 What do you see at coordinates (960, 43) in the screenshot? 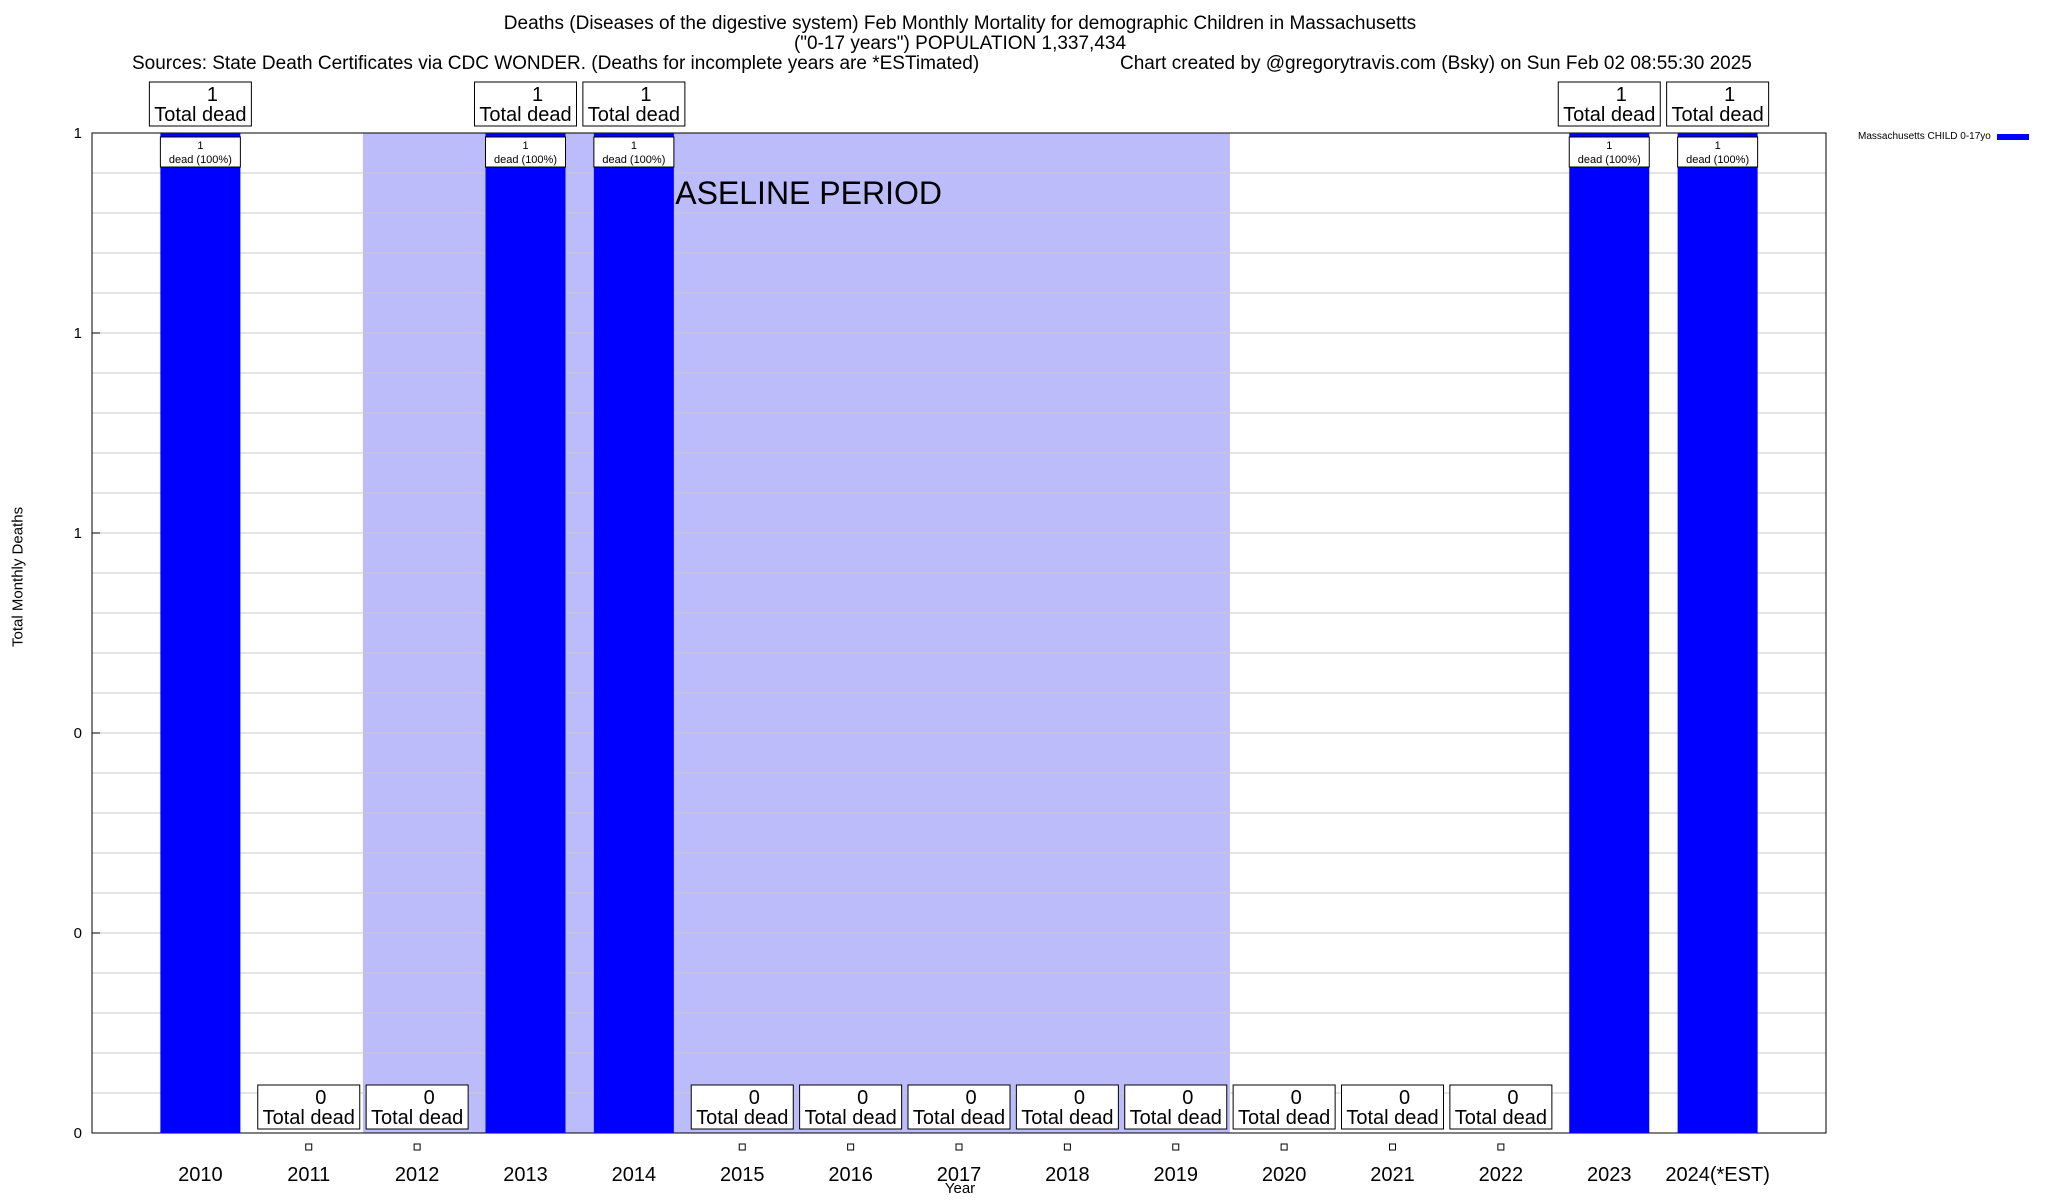
I see `chart-title-line2: ("0-17 years") POPULATION 1,337,434` at bounding box center [960, 43].